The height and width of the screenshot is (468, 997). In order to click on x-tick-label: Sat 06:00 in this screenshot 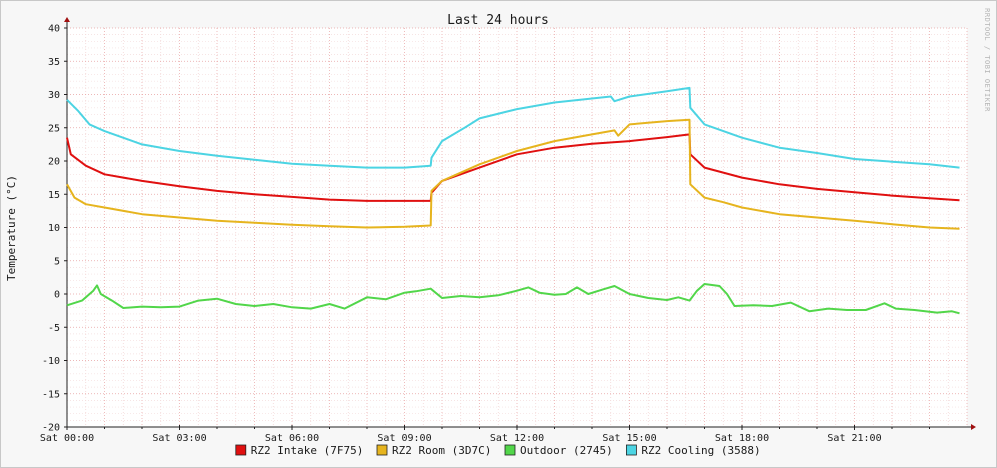, I will do `click(292, 438)`.